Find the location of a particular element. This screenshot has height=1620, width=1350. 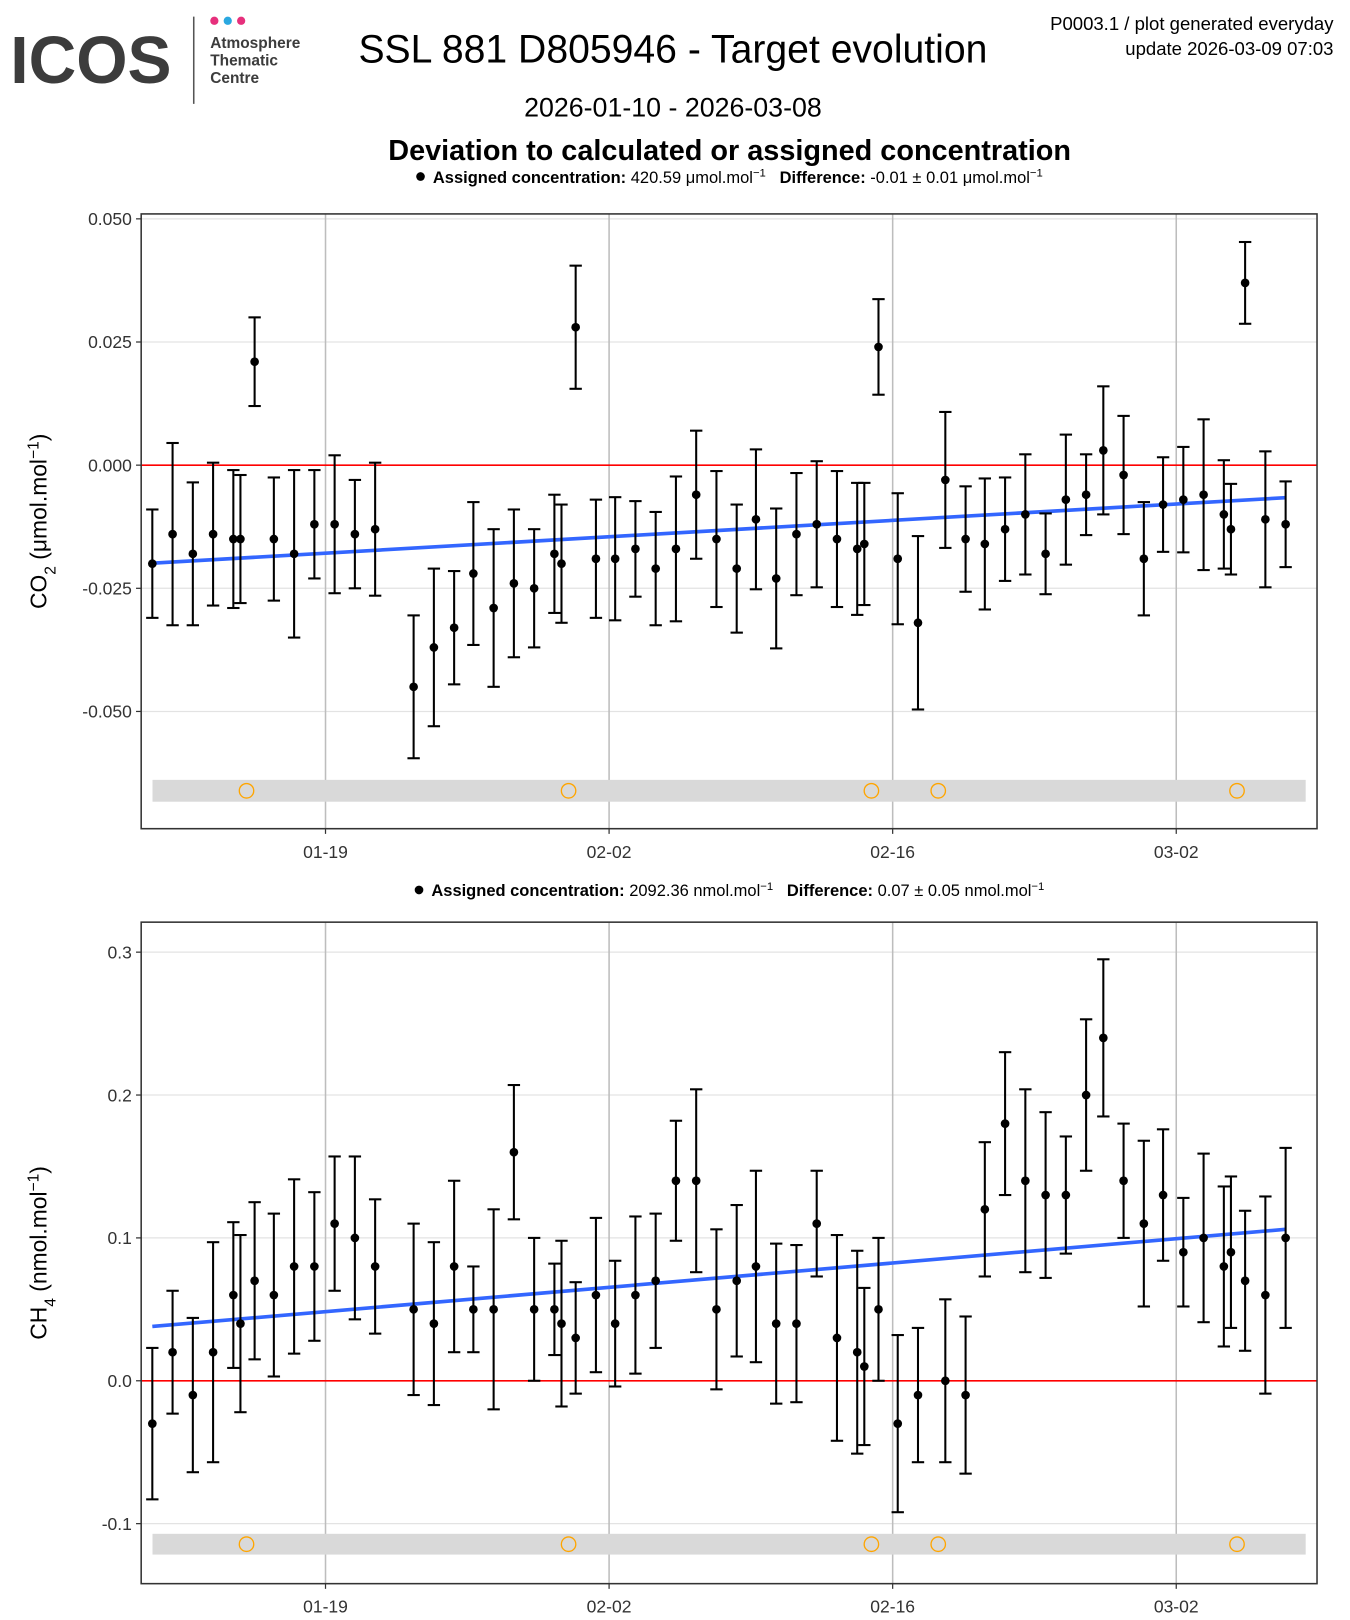

x-tick-label: 03-02 is located at coordinates (1176, 1607).